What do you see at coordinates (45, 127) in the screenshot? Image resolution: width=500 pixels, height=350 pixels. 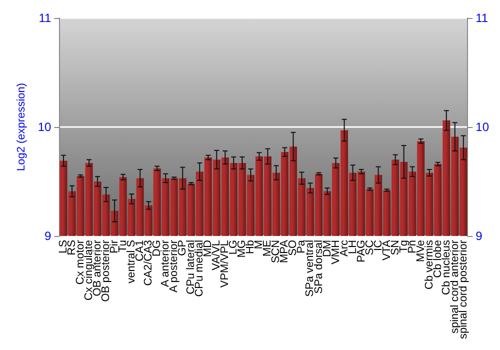 I see `y-tick-label: 10` at bounding box center [45, 127].